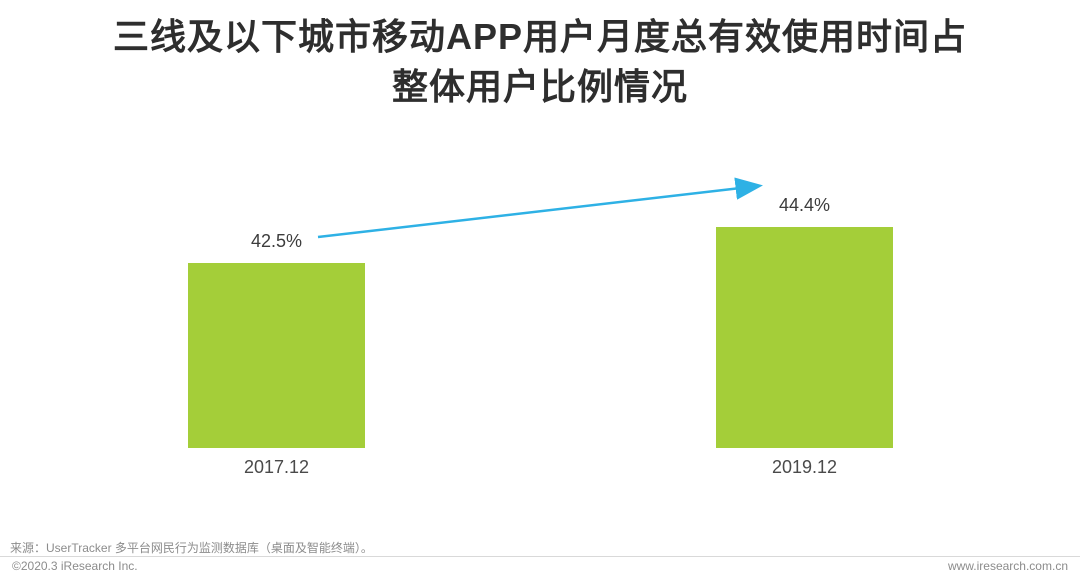 The image size is (1080, 573). I want to click on bar-group-2017: 42.5%, so click(276, 339).